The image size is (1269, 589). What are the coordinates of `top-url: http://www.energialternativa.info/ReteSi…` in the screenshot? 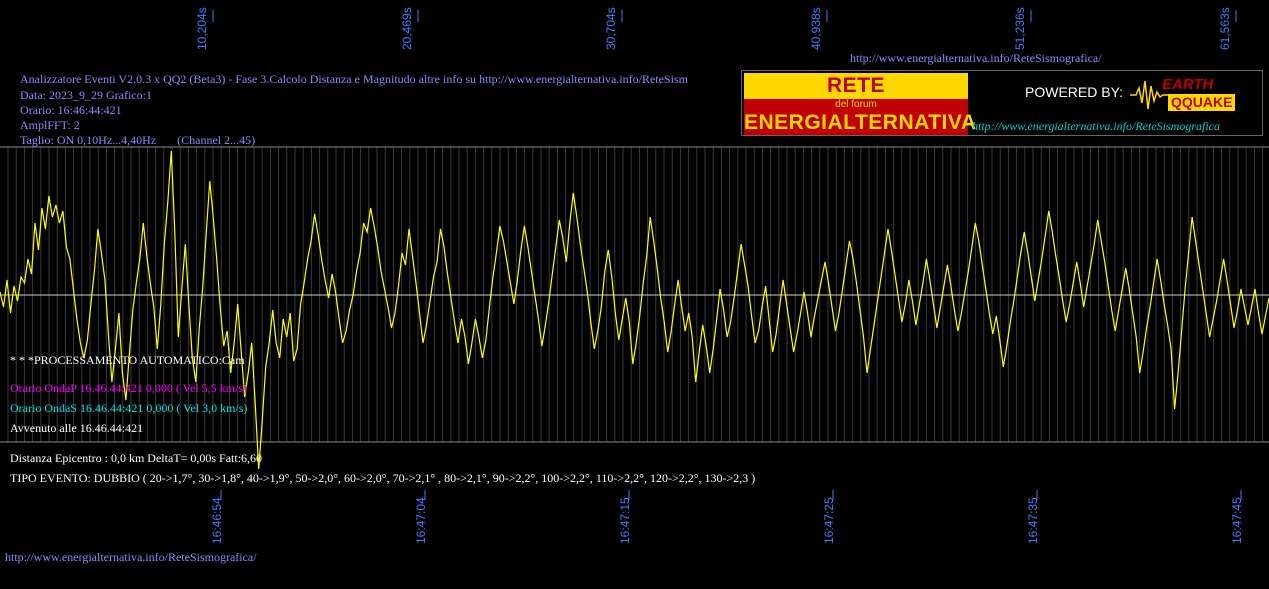 It's located at (976, 58).